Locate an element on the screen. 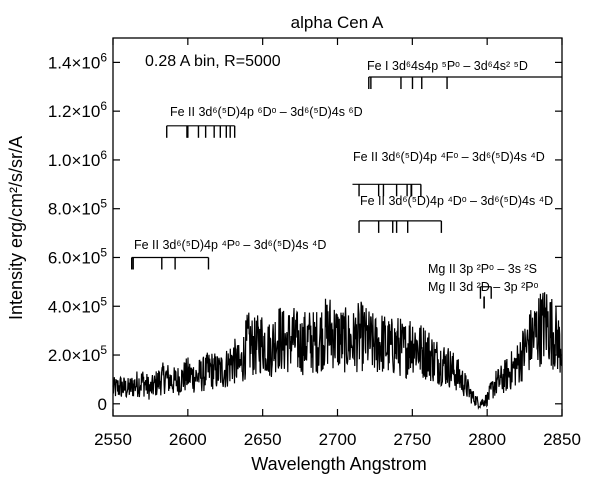 Image resolution: width=598 pixels, height=483 pixels. x-tick-label: 2700 is located at coordinates (338, 439).